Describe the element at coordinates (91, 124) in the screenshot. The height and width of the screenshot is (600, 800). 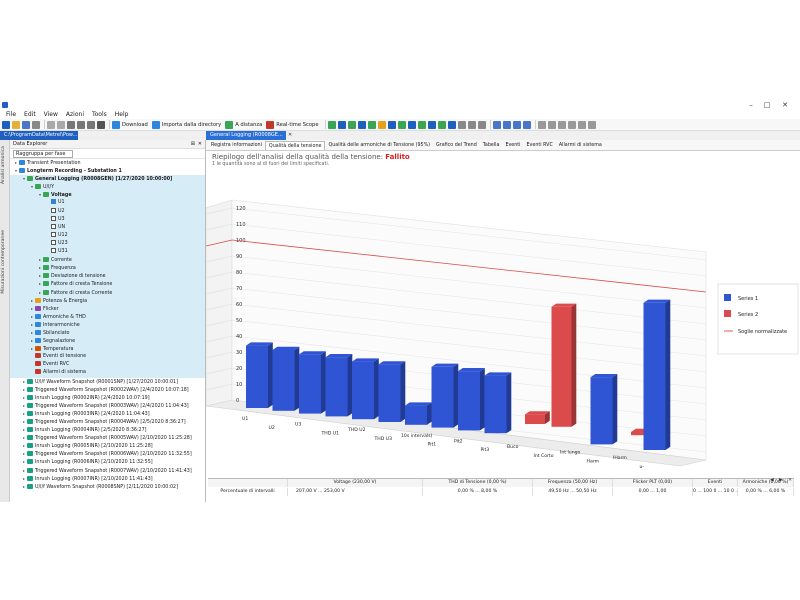
I see `paste-icon` at that location.